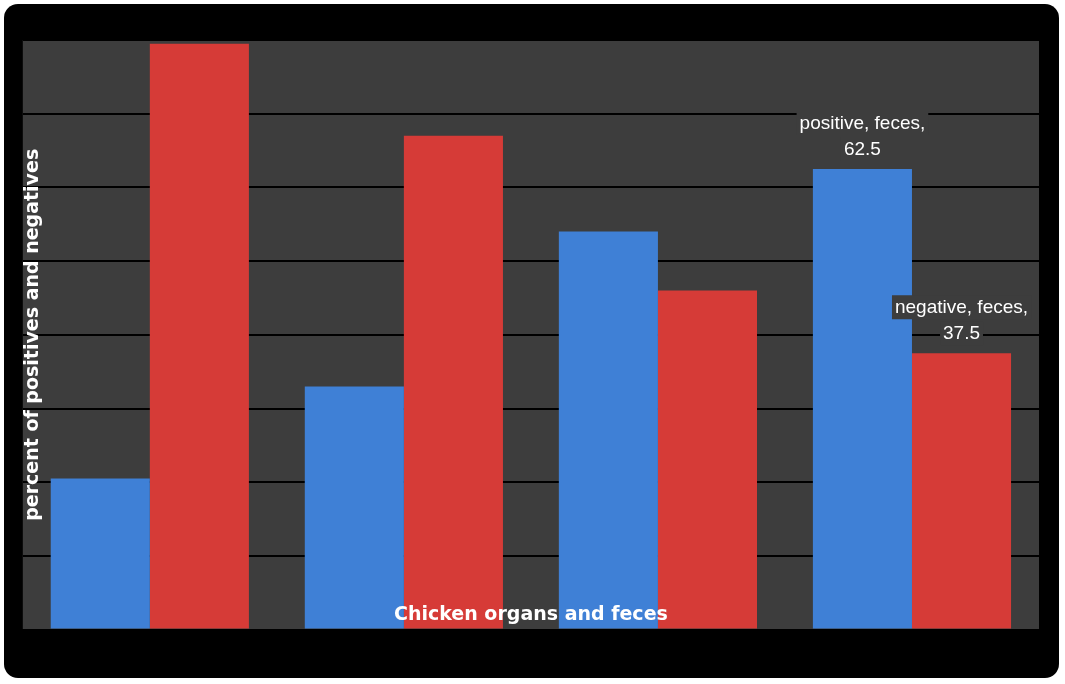 The width and height of the screenshot is (1065, 684). What do you see at coordinates (862, 135) in the screenshot?
I see `data-label: positive, feces, 62.5` at bounding box center [862, 135].